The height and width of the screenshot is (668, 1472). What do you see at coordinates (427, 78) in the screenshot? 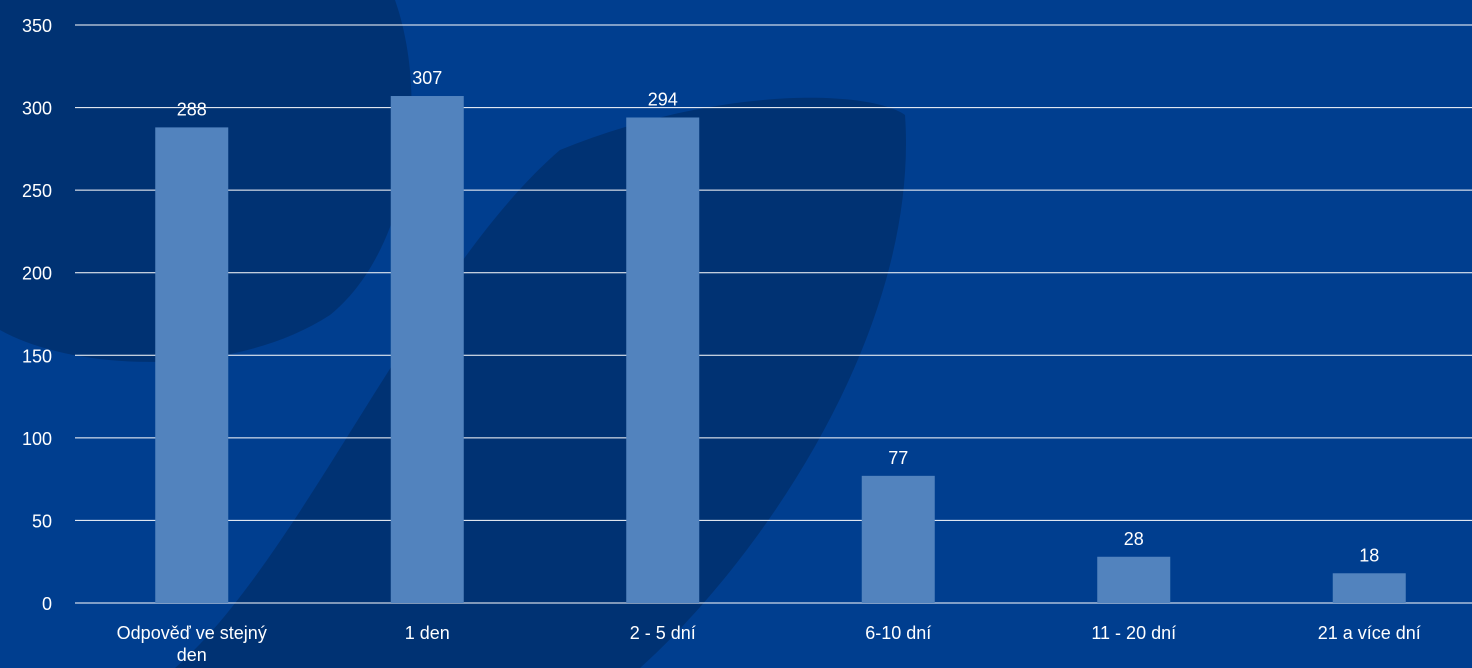
I see `data-label: 307` at bounding box center [427, 78].